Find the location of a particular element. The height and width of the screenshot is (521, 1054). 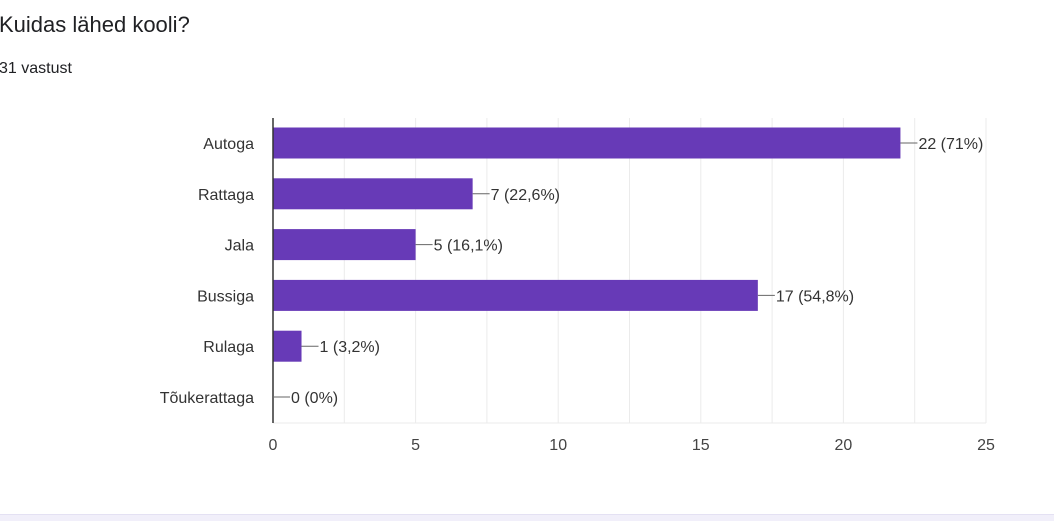

bar-rulaga is located at coordinates (287, 346).